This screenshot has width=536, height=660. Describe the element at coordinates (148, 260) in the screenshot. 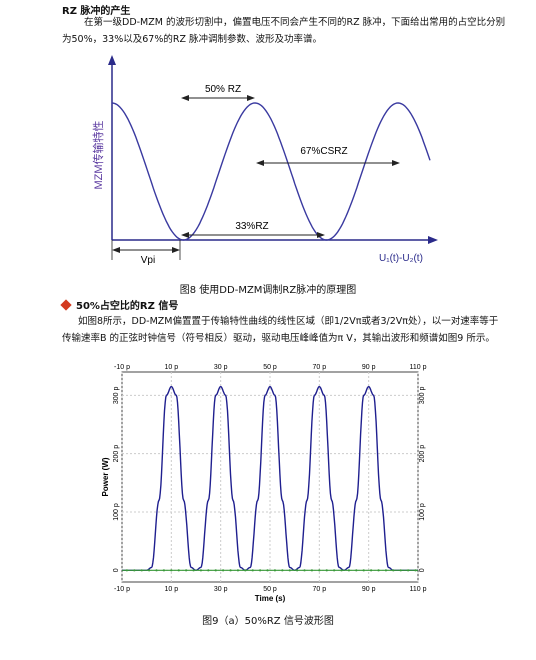

I see `vpi-label: Vpi` at that location.